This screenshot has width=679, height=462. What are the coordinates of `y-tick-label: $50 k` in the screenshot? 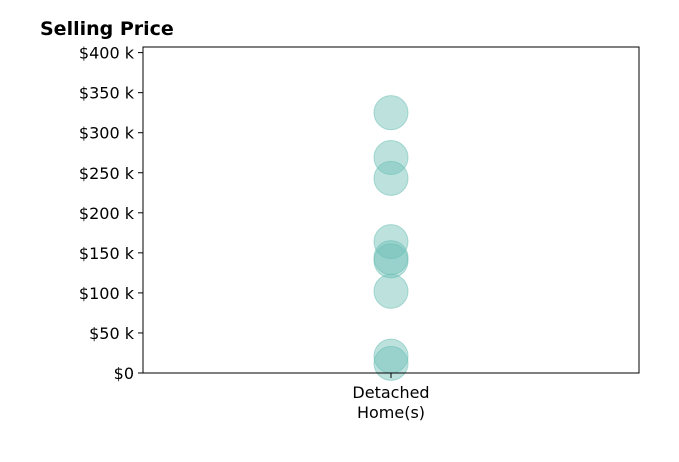 It's located at (112, 333).